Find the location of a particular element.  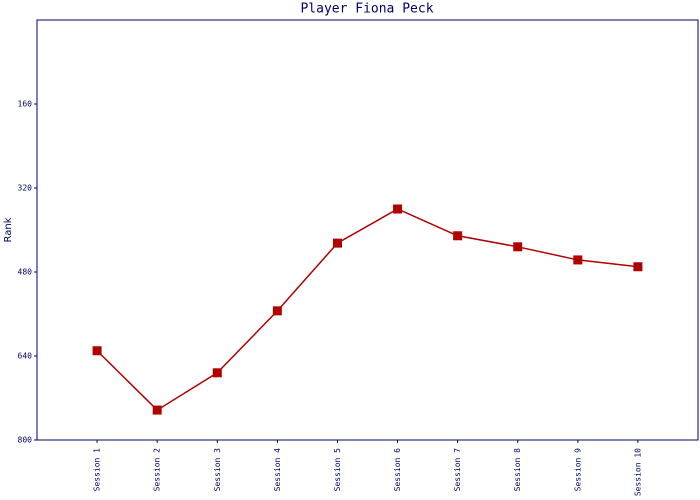

x-tick-label: Session 4 is located at coordinates (277, 470).